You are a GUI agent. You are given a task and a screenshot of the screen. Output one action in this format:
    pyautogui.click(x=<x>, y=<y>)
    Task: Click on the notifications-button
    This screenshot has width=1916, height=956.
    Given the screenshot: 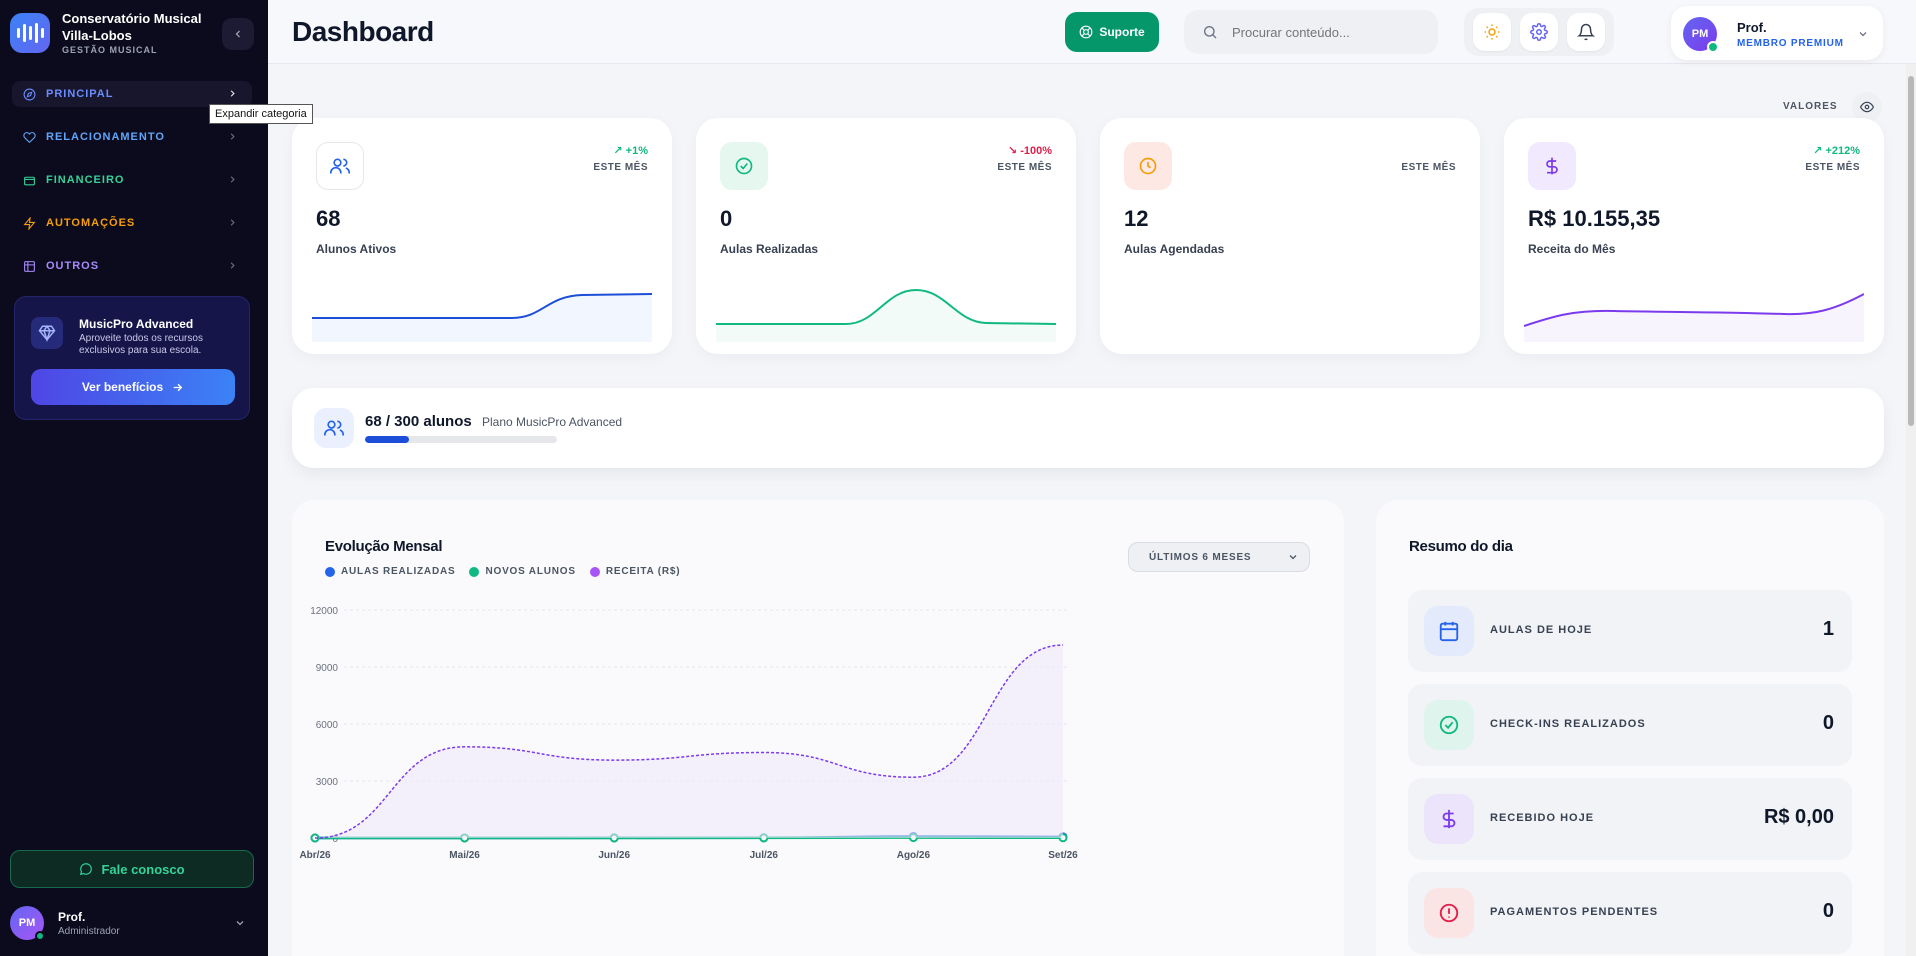 What is the action you would take?
    pyautogui.click(x=1586, y=32)
    